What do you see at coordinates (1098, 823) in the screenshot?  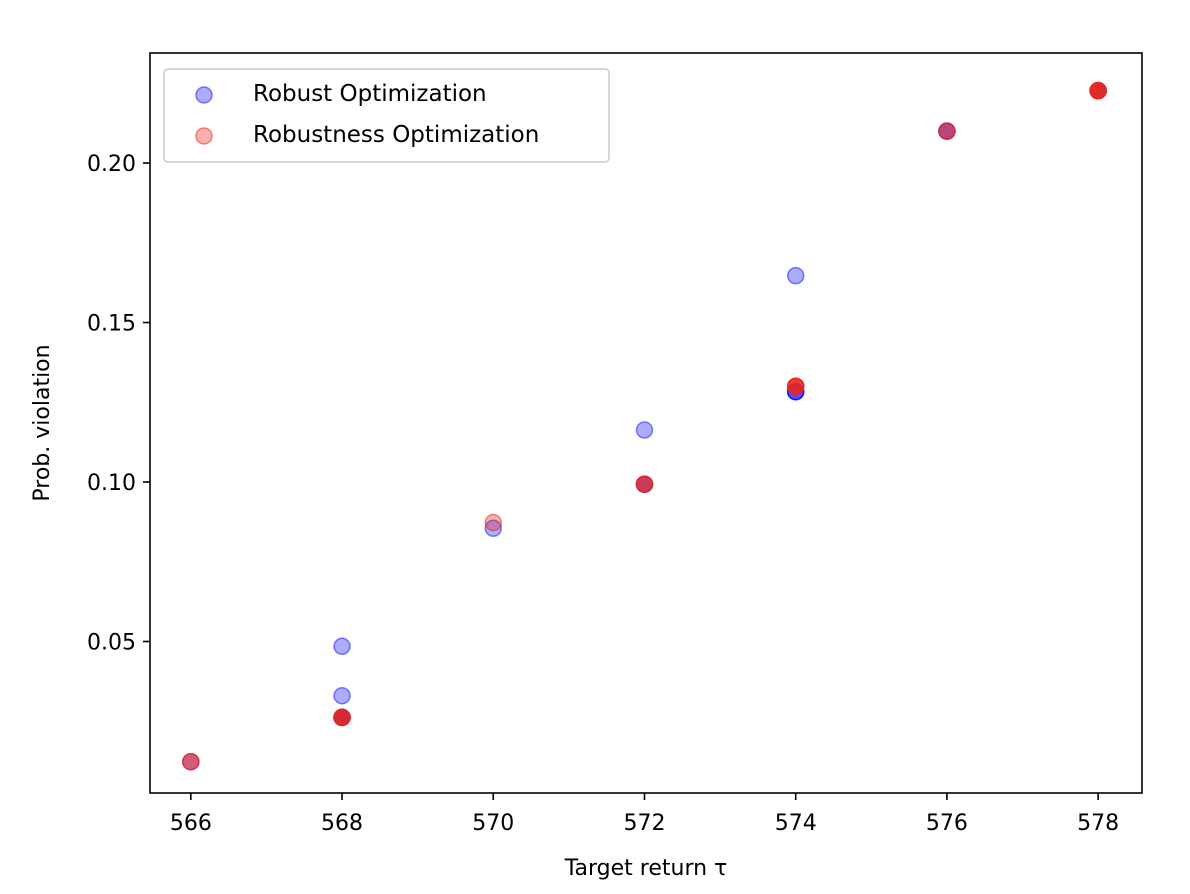 I see `x-tick-label-578: 578` at bounding box center [1098, 823].